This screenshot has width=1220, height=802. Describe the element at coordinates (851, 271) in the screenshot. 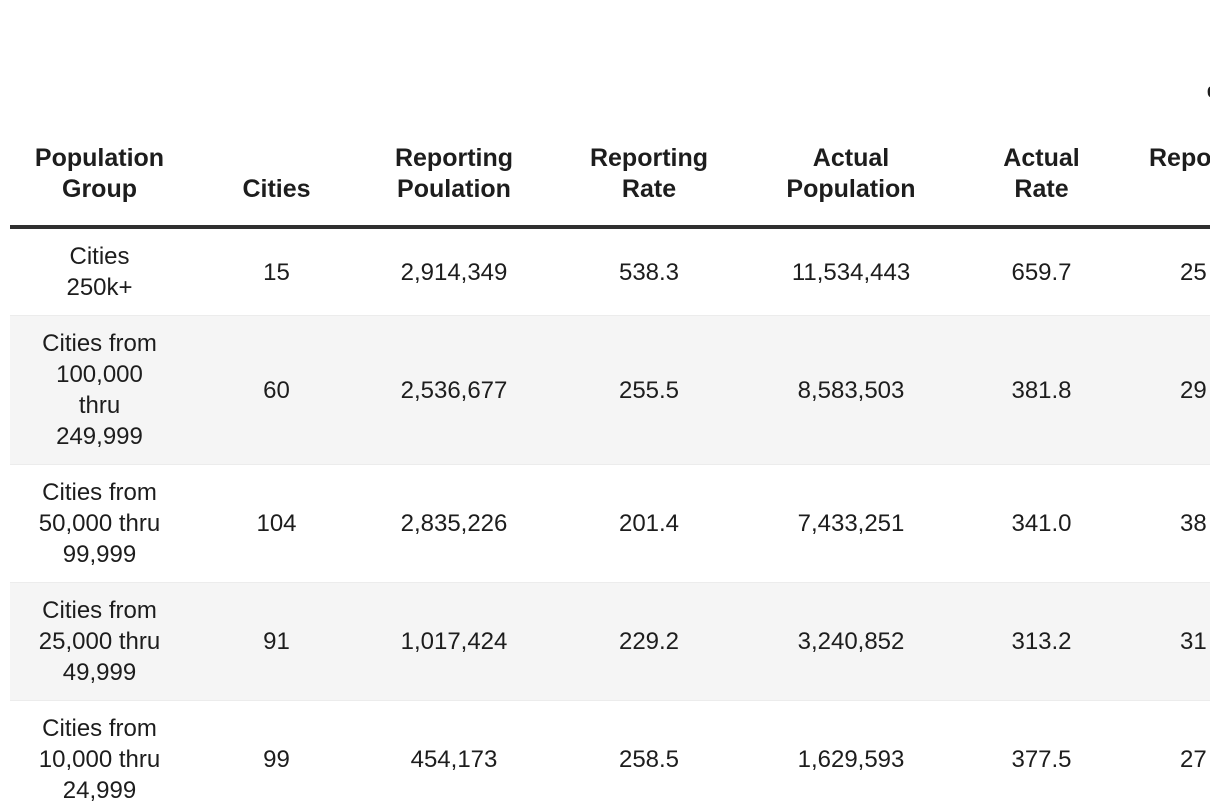

I see `cell-actual-population: 11,534,443` at that location.